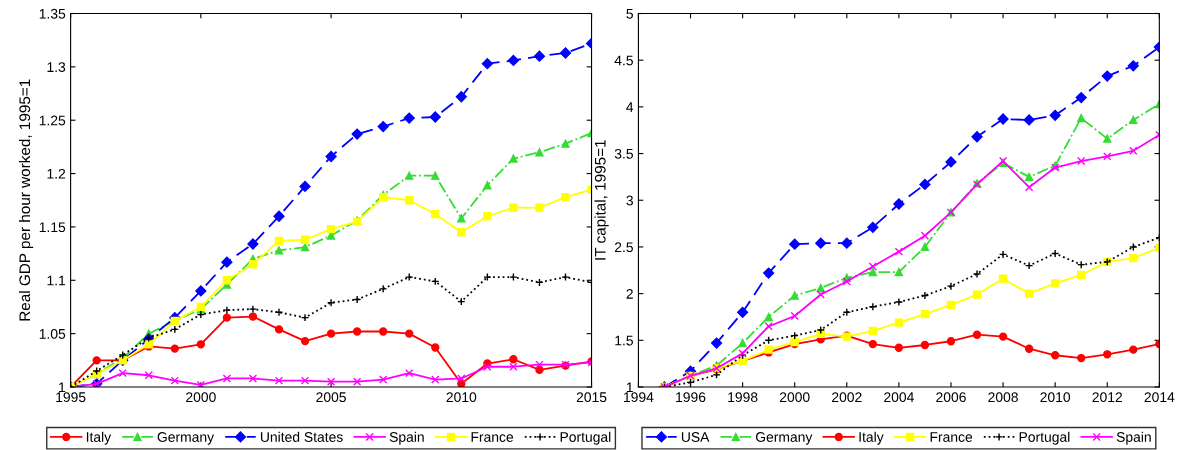  What do you see at coordinates (630, 107) in the screenshot?
I see `y-tick-label: 4` at bounding box center [630, 107].